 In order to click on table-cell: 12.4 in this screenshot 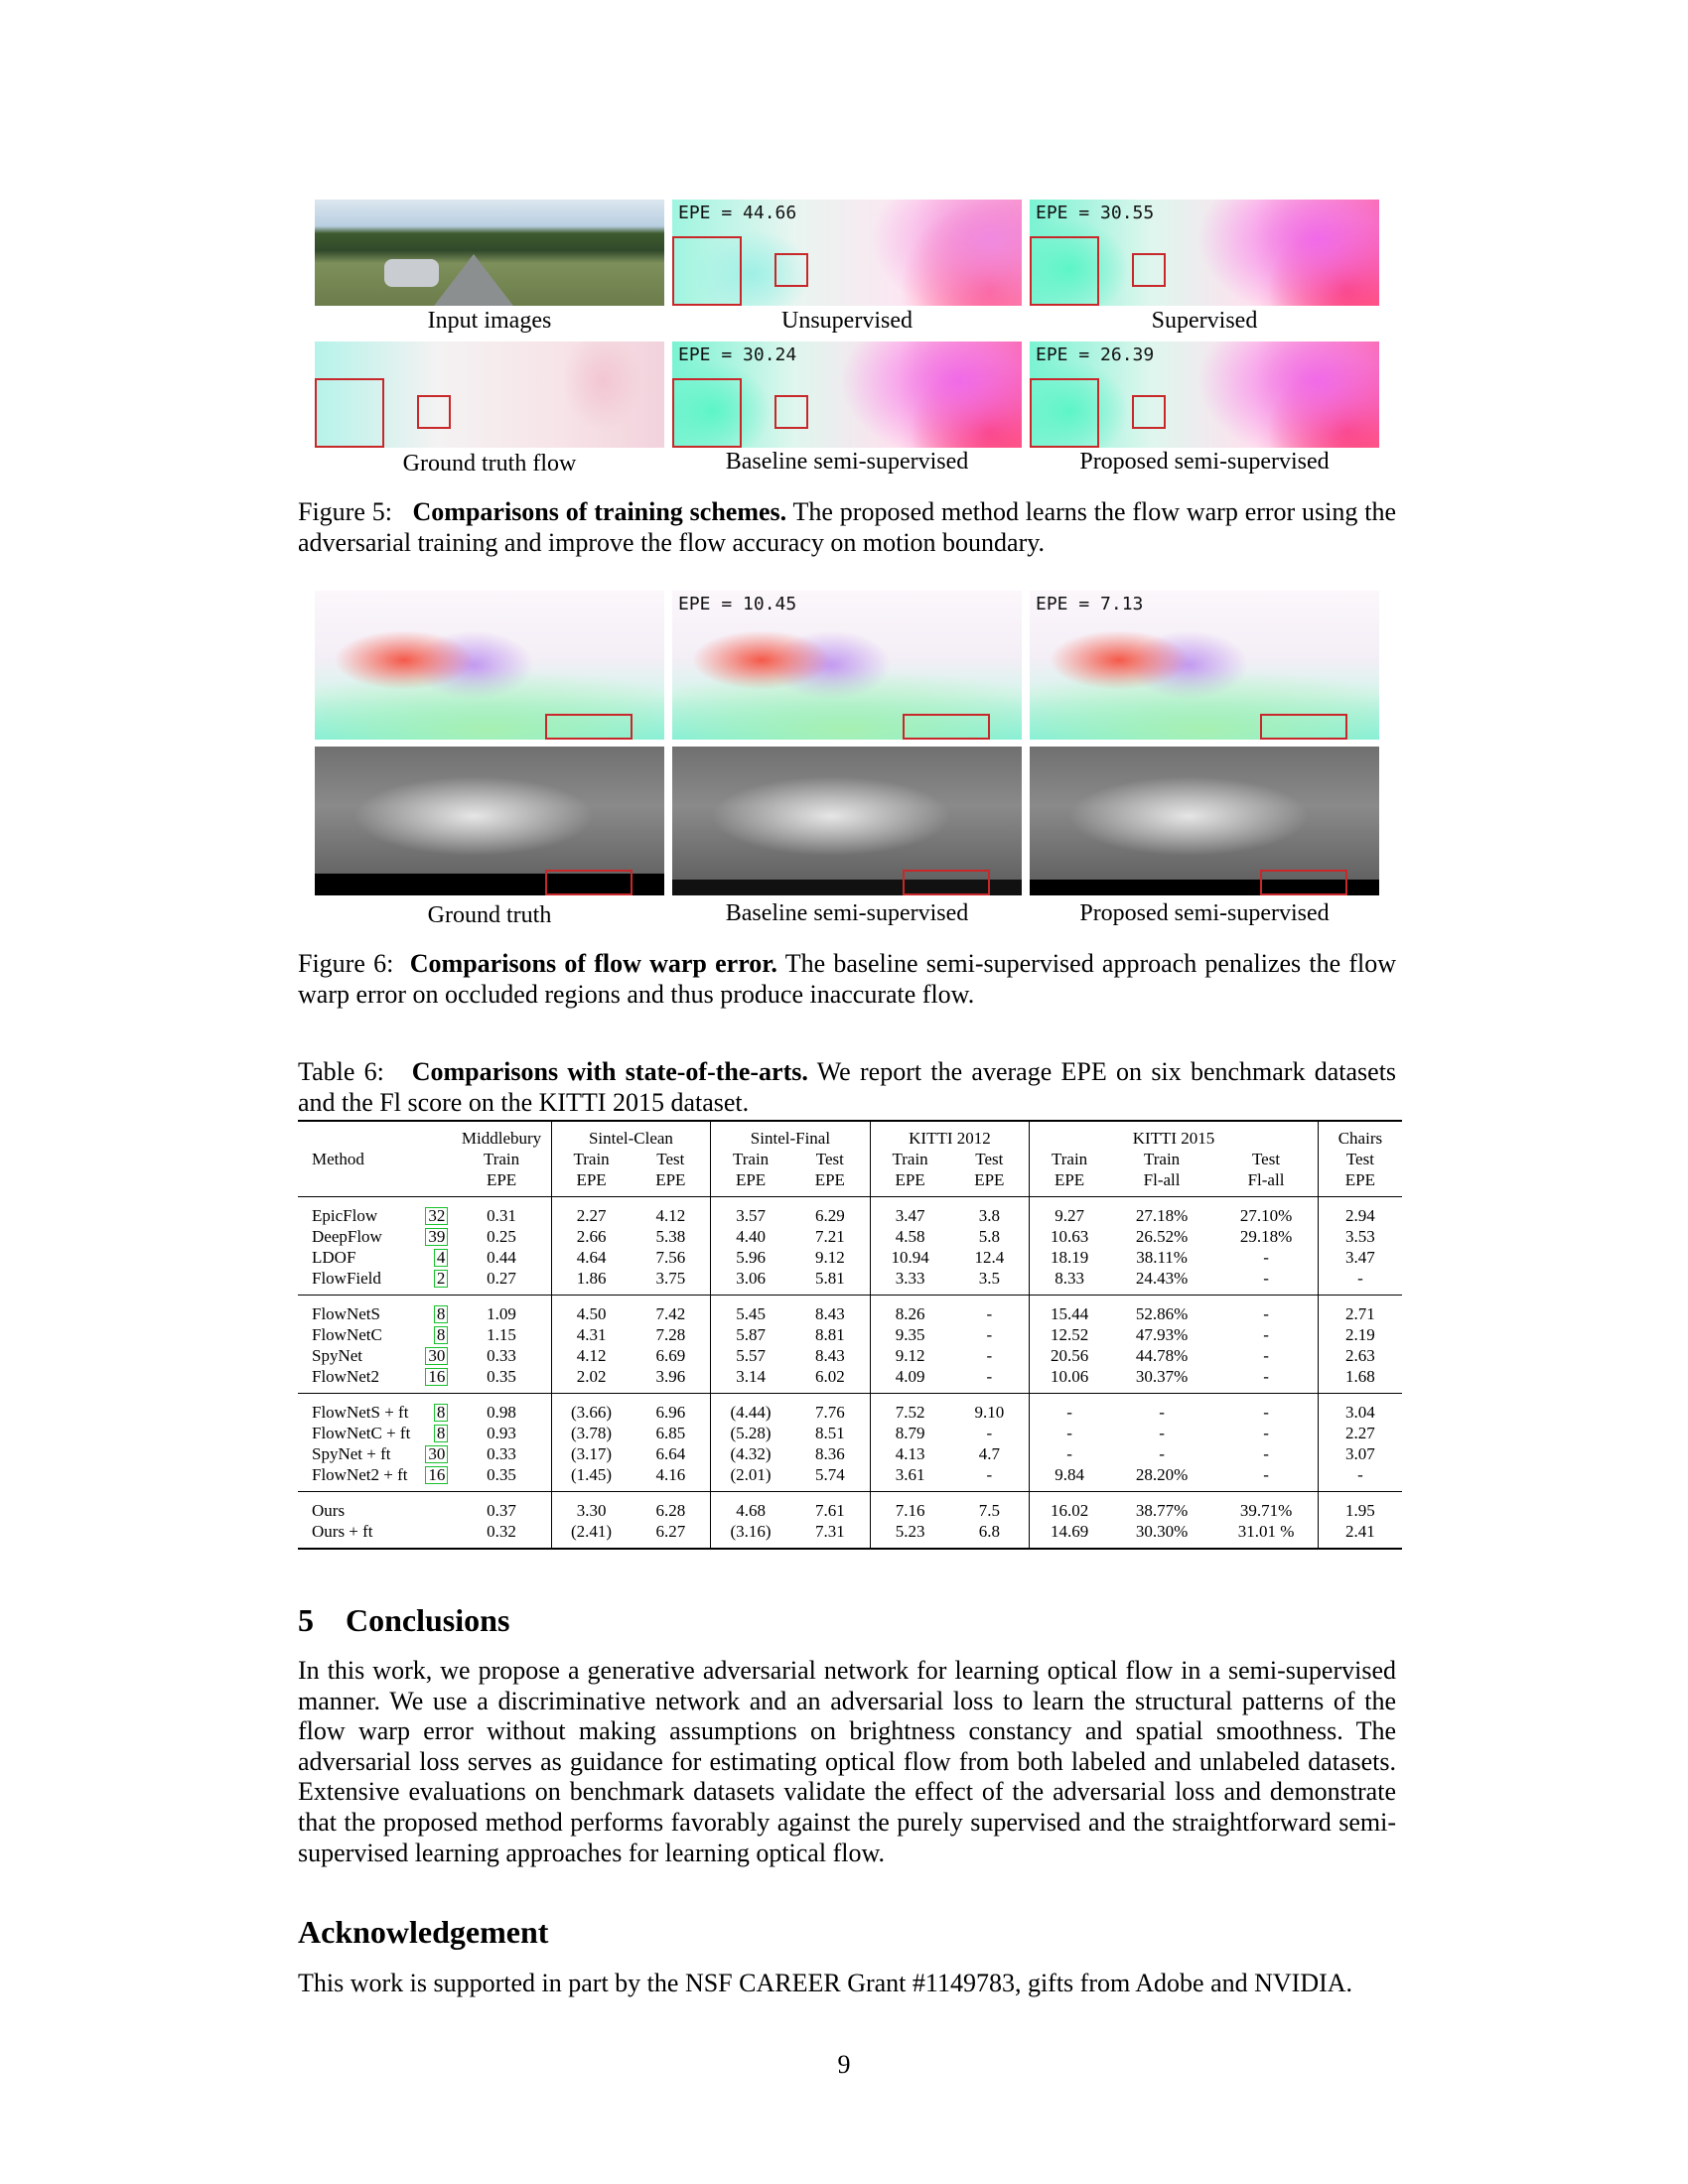, I will do `click(990, 1257)`.